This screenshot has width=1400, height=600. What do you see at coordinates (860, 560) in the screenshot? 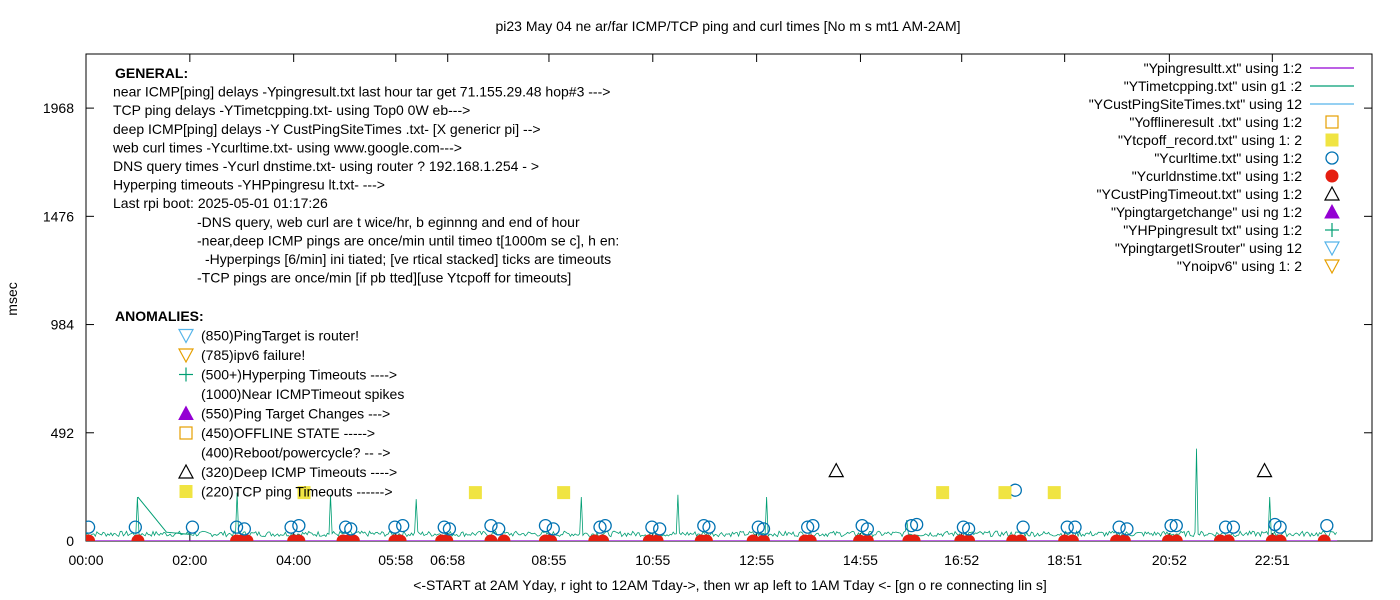
I see `x-tick-label: 14:55` at bounding box center [860, 560].